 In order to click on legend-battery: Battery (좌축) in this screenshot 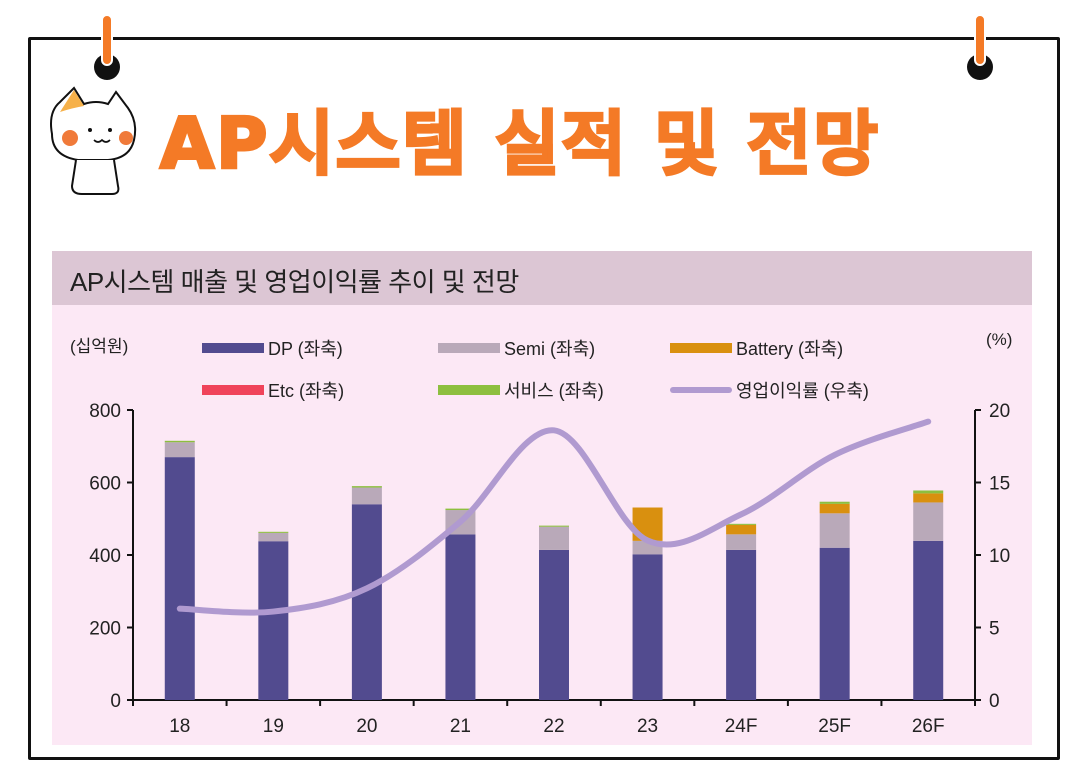, I will do `click(756, 348)`.